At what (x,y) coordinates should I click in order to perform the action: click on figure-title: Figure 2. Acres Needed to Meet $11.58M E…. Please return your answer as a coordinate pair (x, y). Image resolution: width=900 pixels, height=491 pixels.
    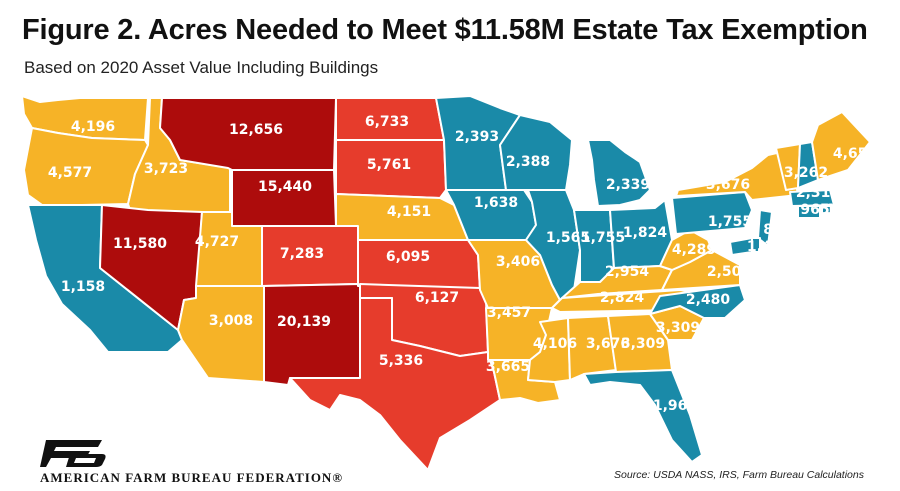
    Looking at the image, I should click on (445, 30).